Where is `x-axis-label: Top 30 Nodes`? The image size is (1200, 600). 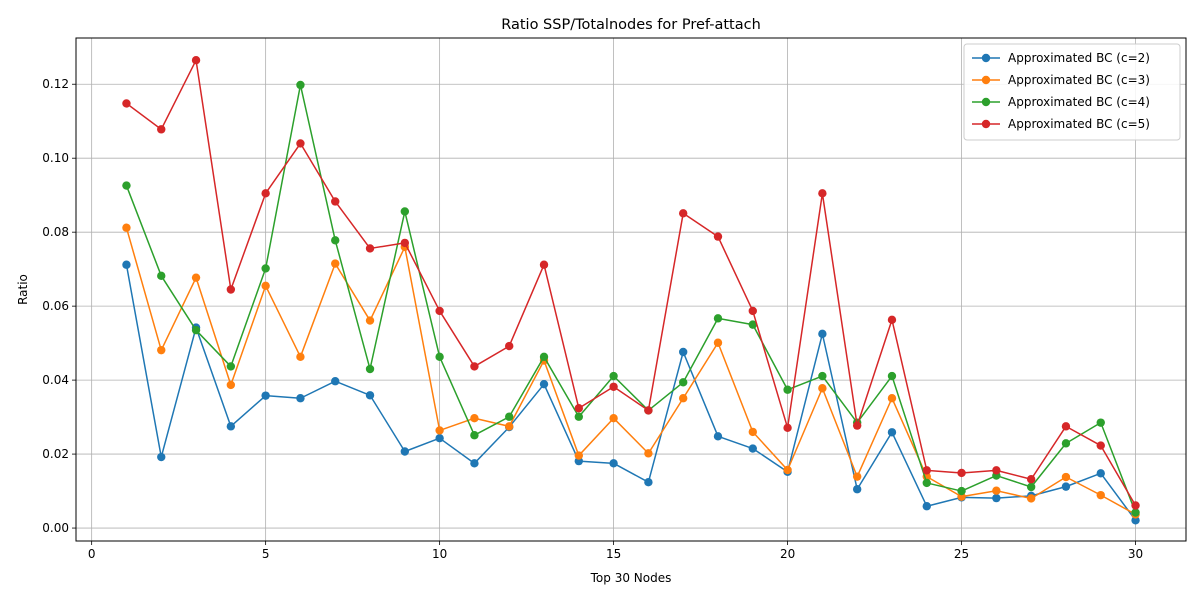
x-axis-label: Top 30 Nodes is located at coordinates (631, 578).